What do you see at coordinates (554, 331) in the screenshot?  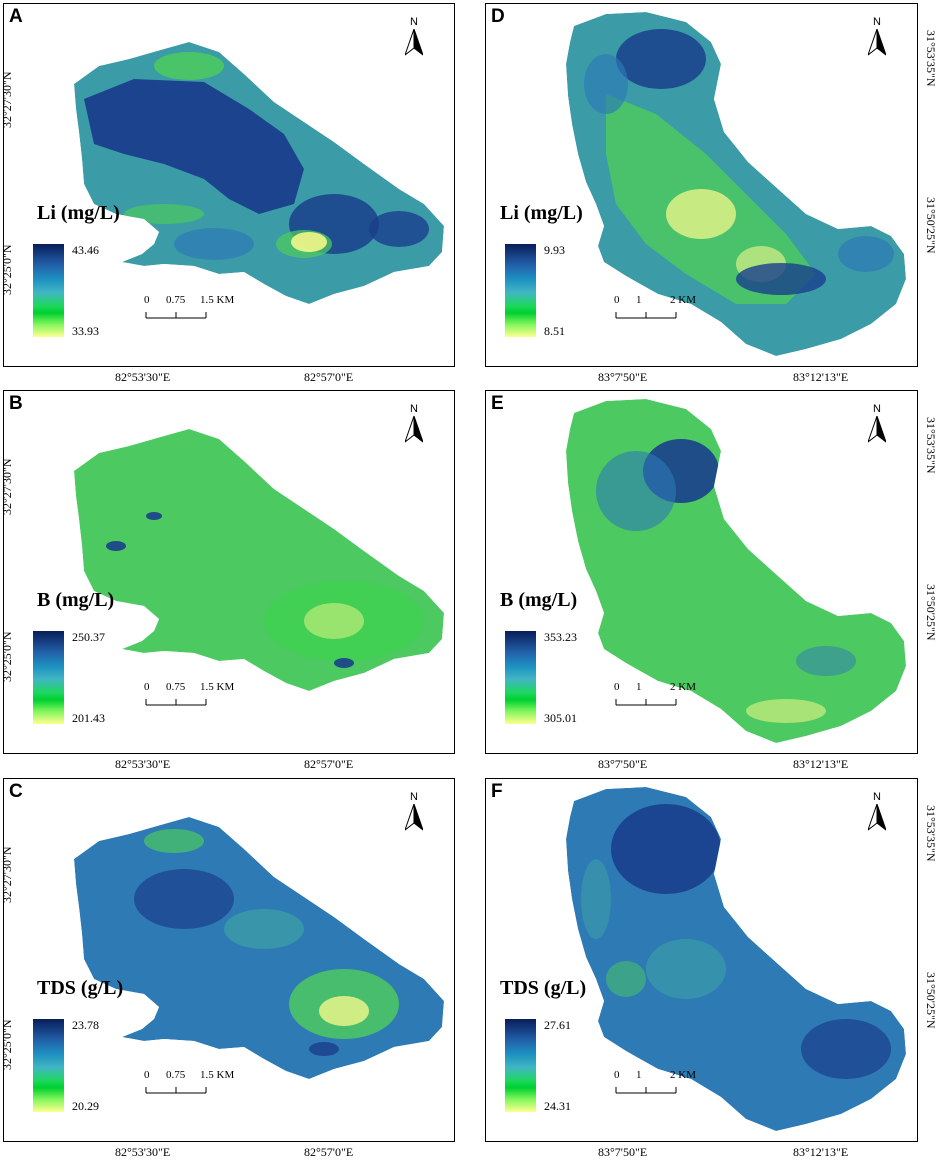 I see `legend-min-value: 8.51` at bounding box center [554, 331].